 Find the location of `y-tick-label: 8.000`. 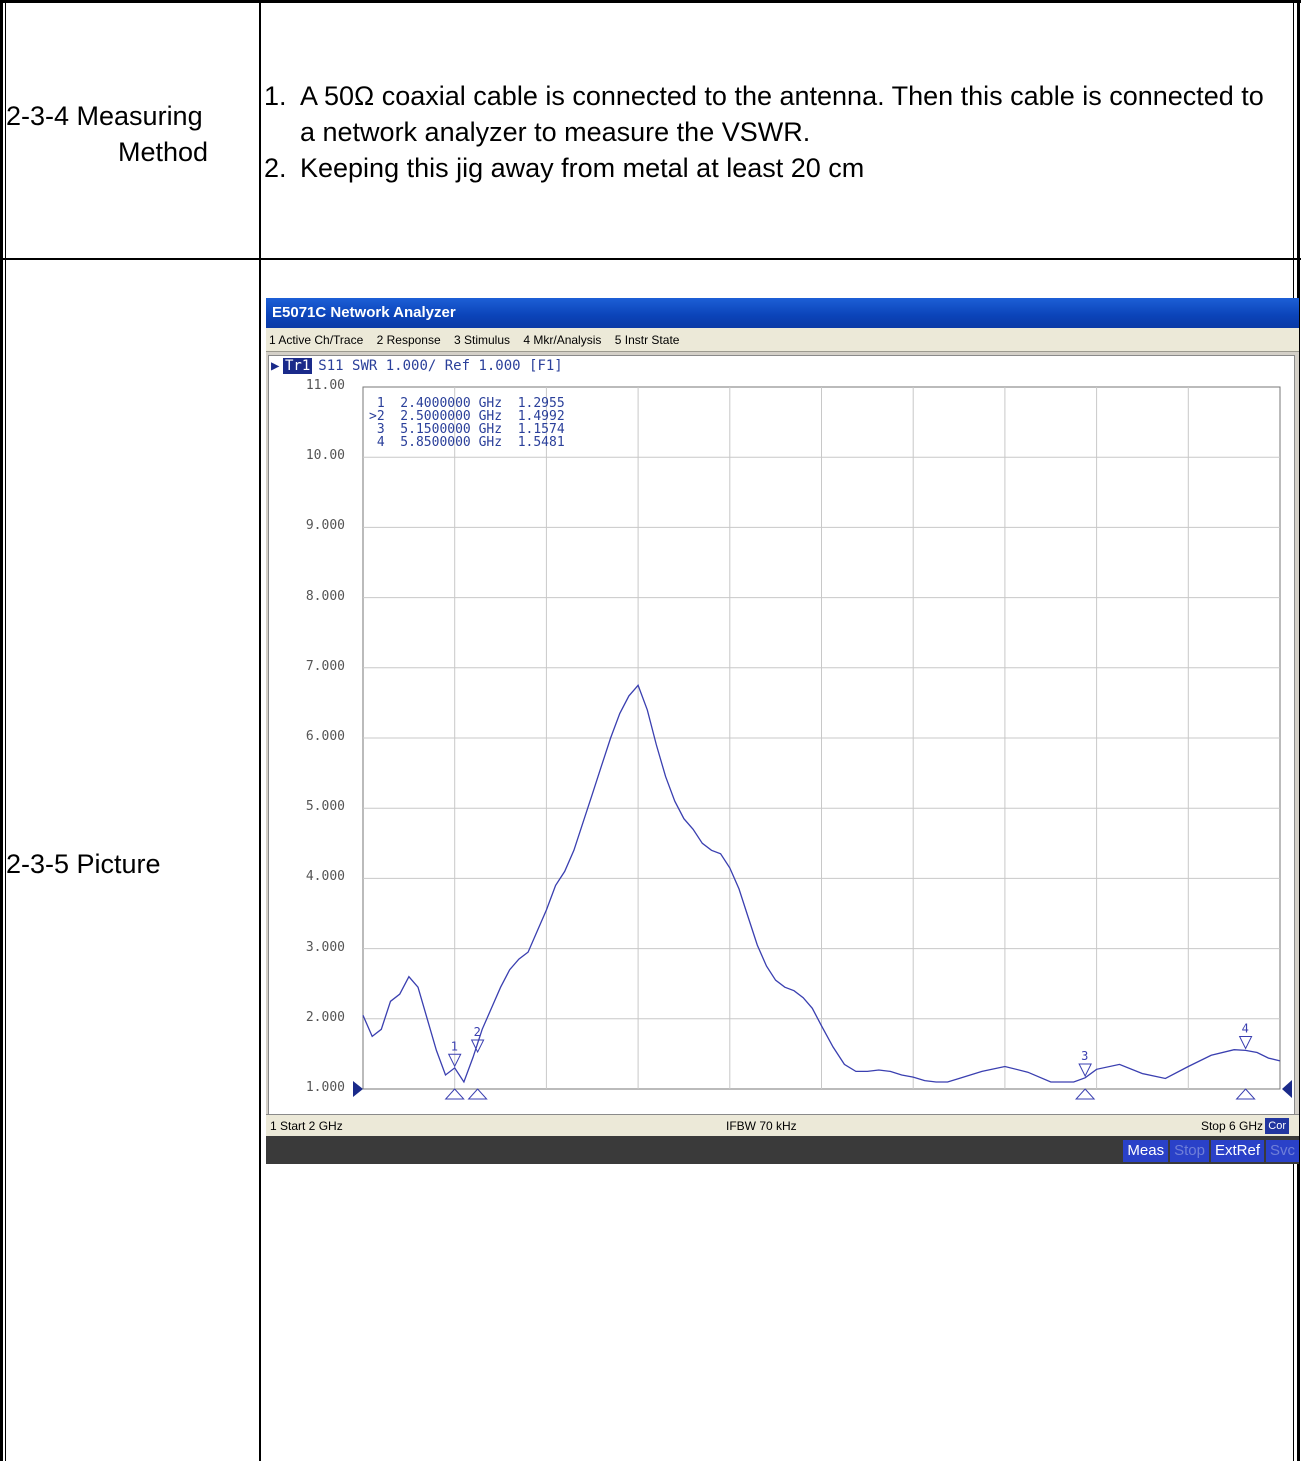

y-tick-label: 8.000 is located at coordinates (325, 596).